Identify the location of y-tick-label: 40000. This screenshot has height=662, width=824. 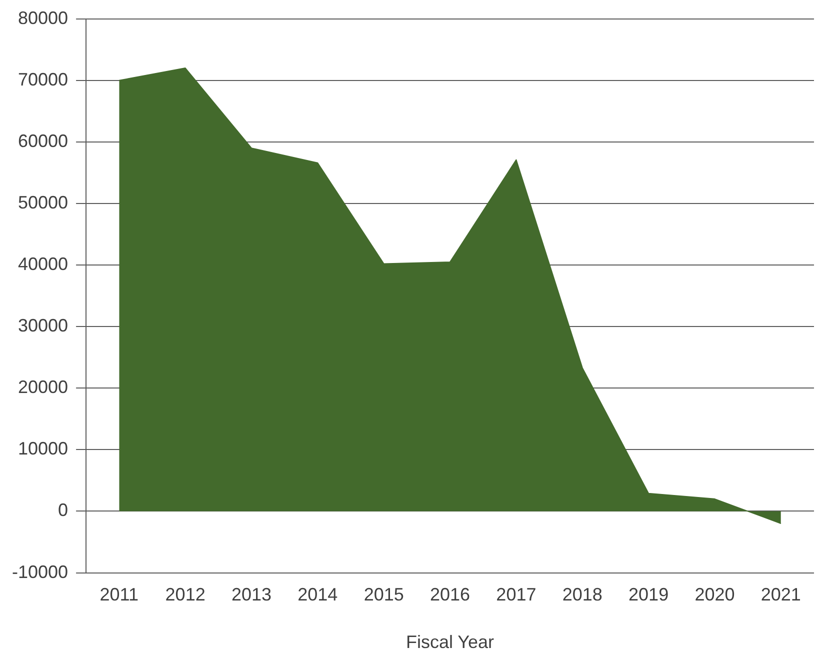
(43, 264).